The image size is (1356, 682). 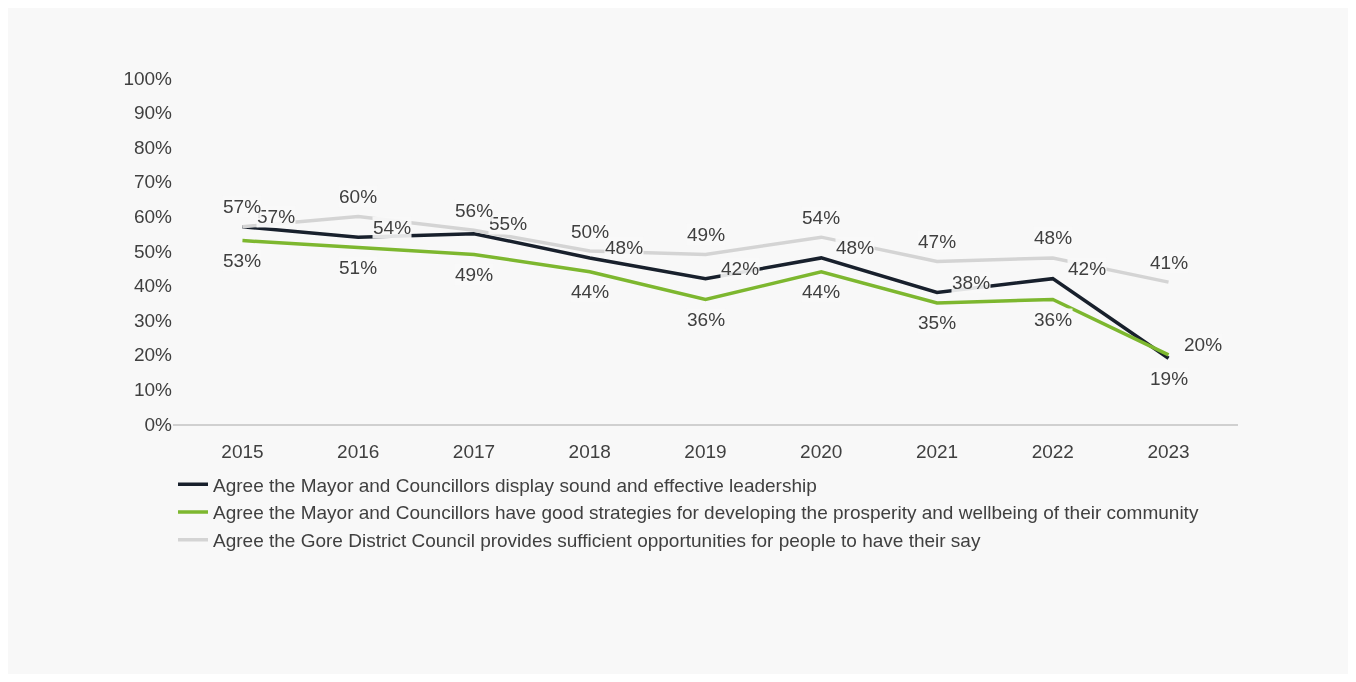 What do you see at coordinates (242, 452) in the screenshot?
I see `x-tick-label: 2015` at bounding box center [242, 452].